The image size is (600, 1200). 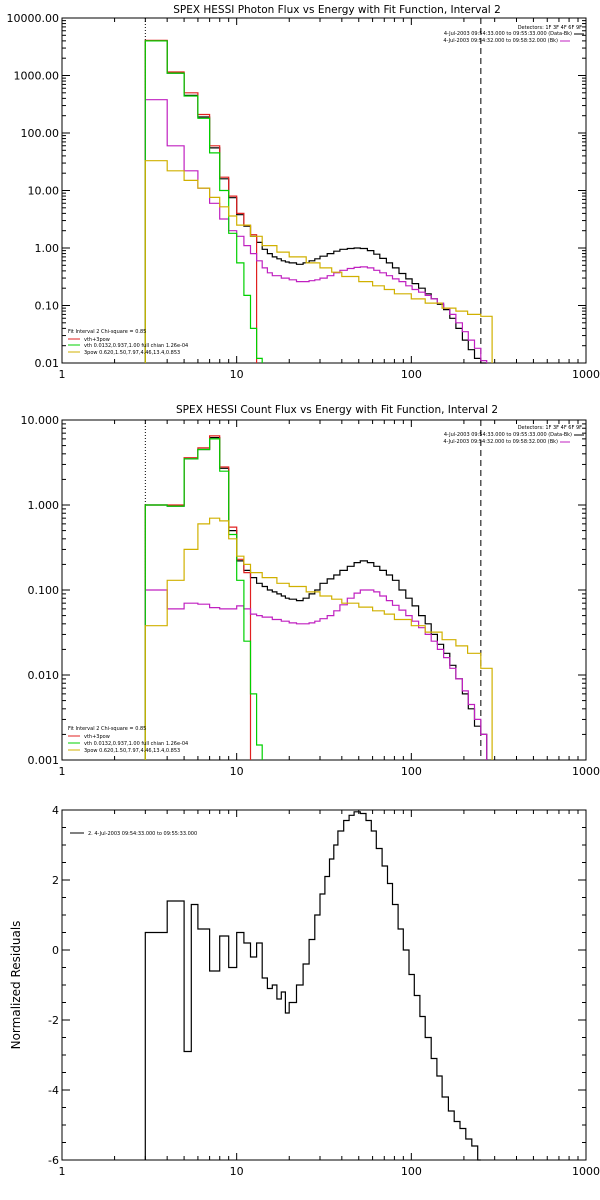 I want to click on y-tick-label: 1000.00, so click(x=37, y=76).